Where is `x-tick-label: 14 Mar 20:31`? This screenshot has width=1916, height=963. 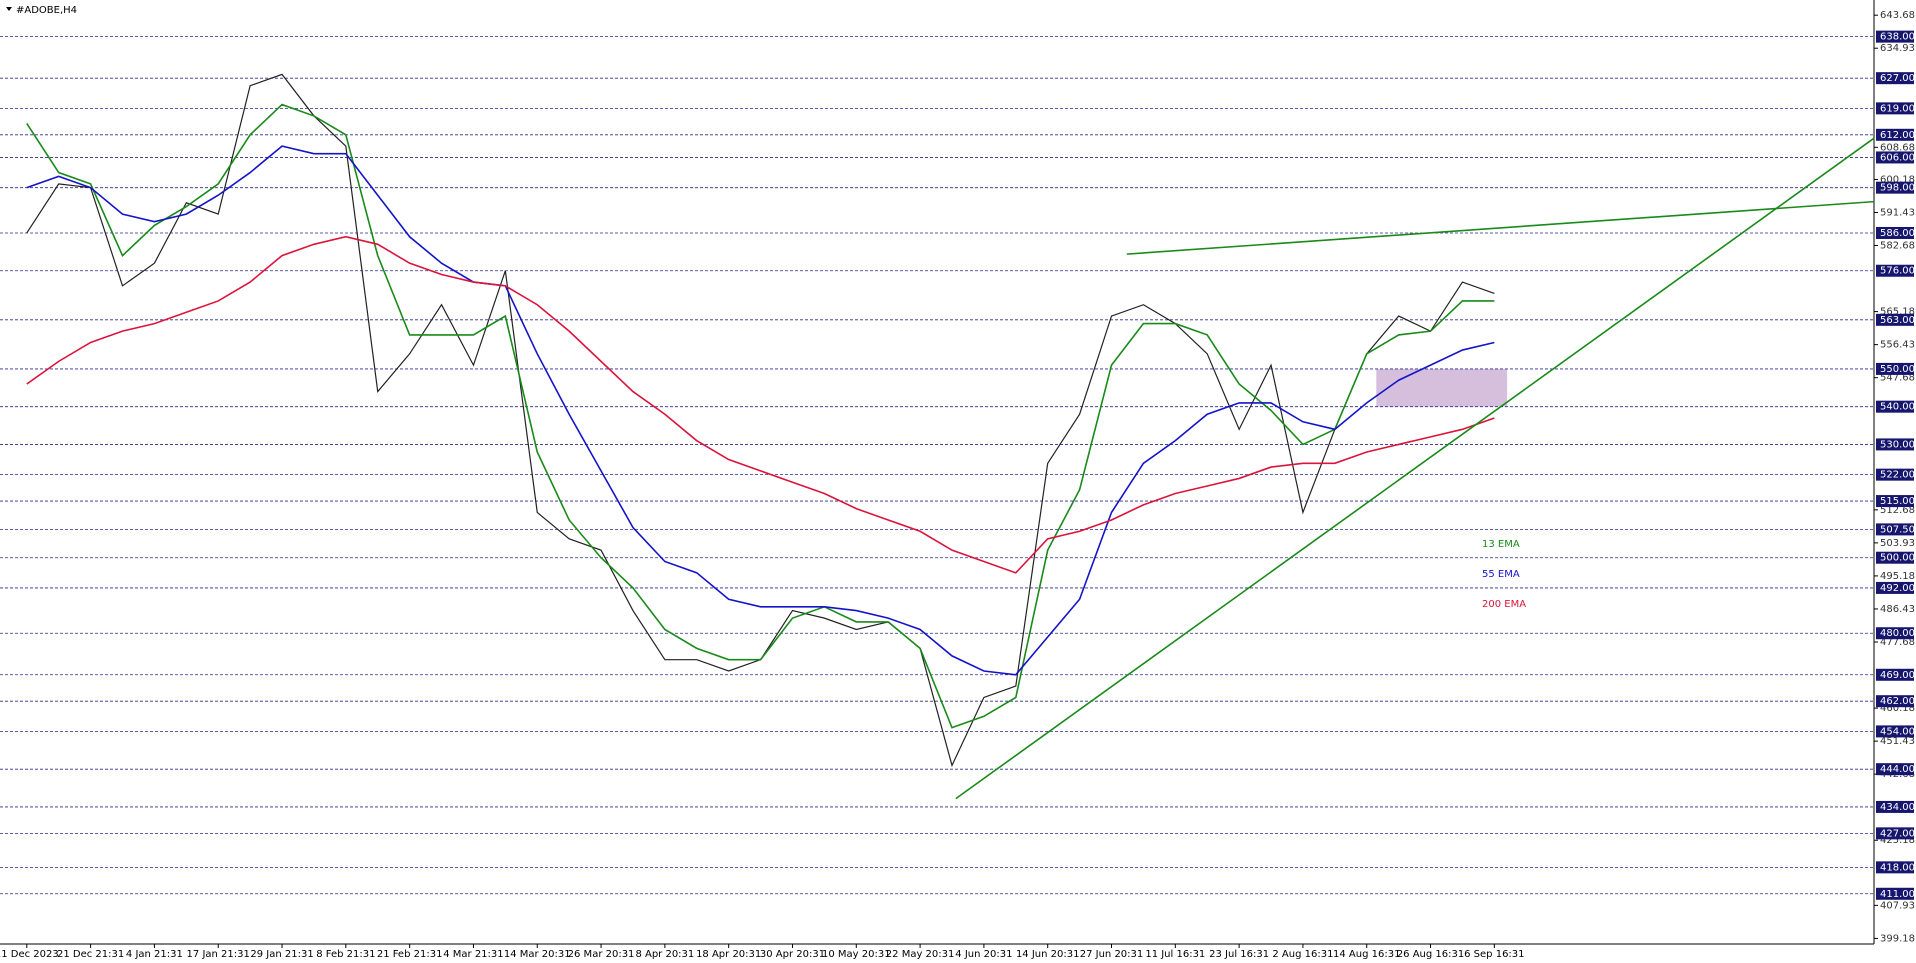
x-tick-label: 14 Mar 20:31 is located at coordinates (537, 954).